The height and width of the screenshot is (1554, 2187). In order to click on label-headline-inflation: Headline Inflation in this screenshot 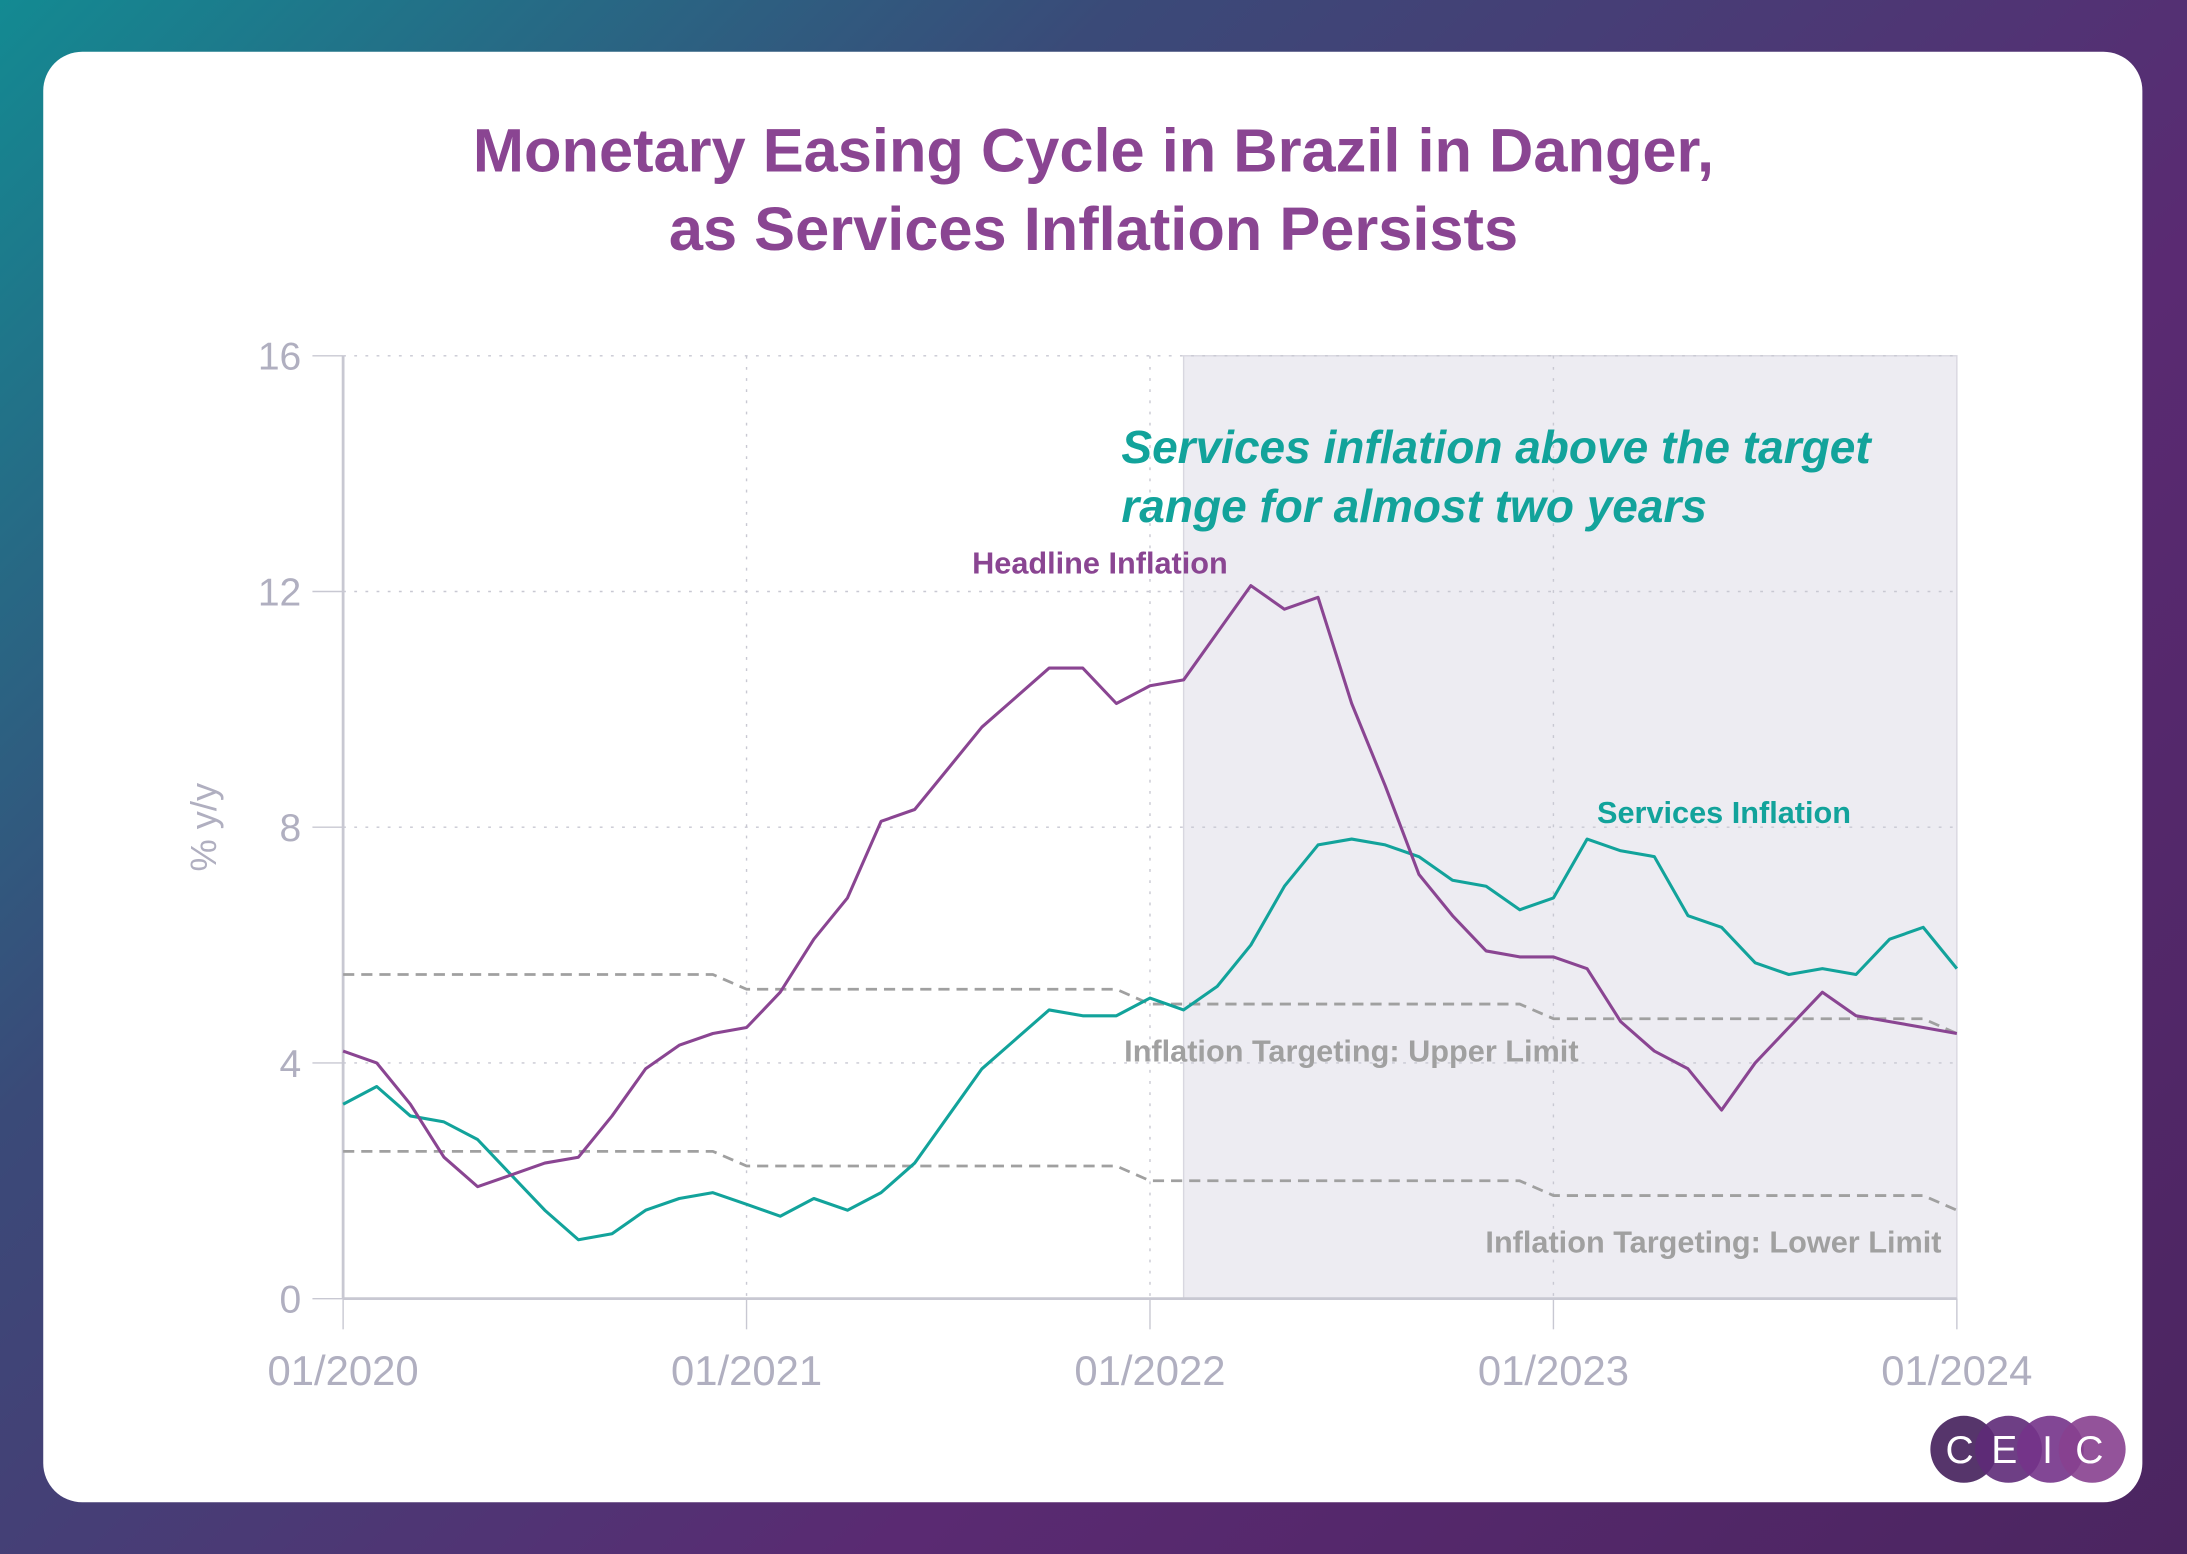, I will do `click(1100, 562)`.